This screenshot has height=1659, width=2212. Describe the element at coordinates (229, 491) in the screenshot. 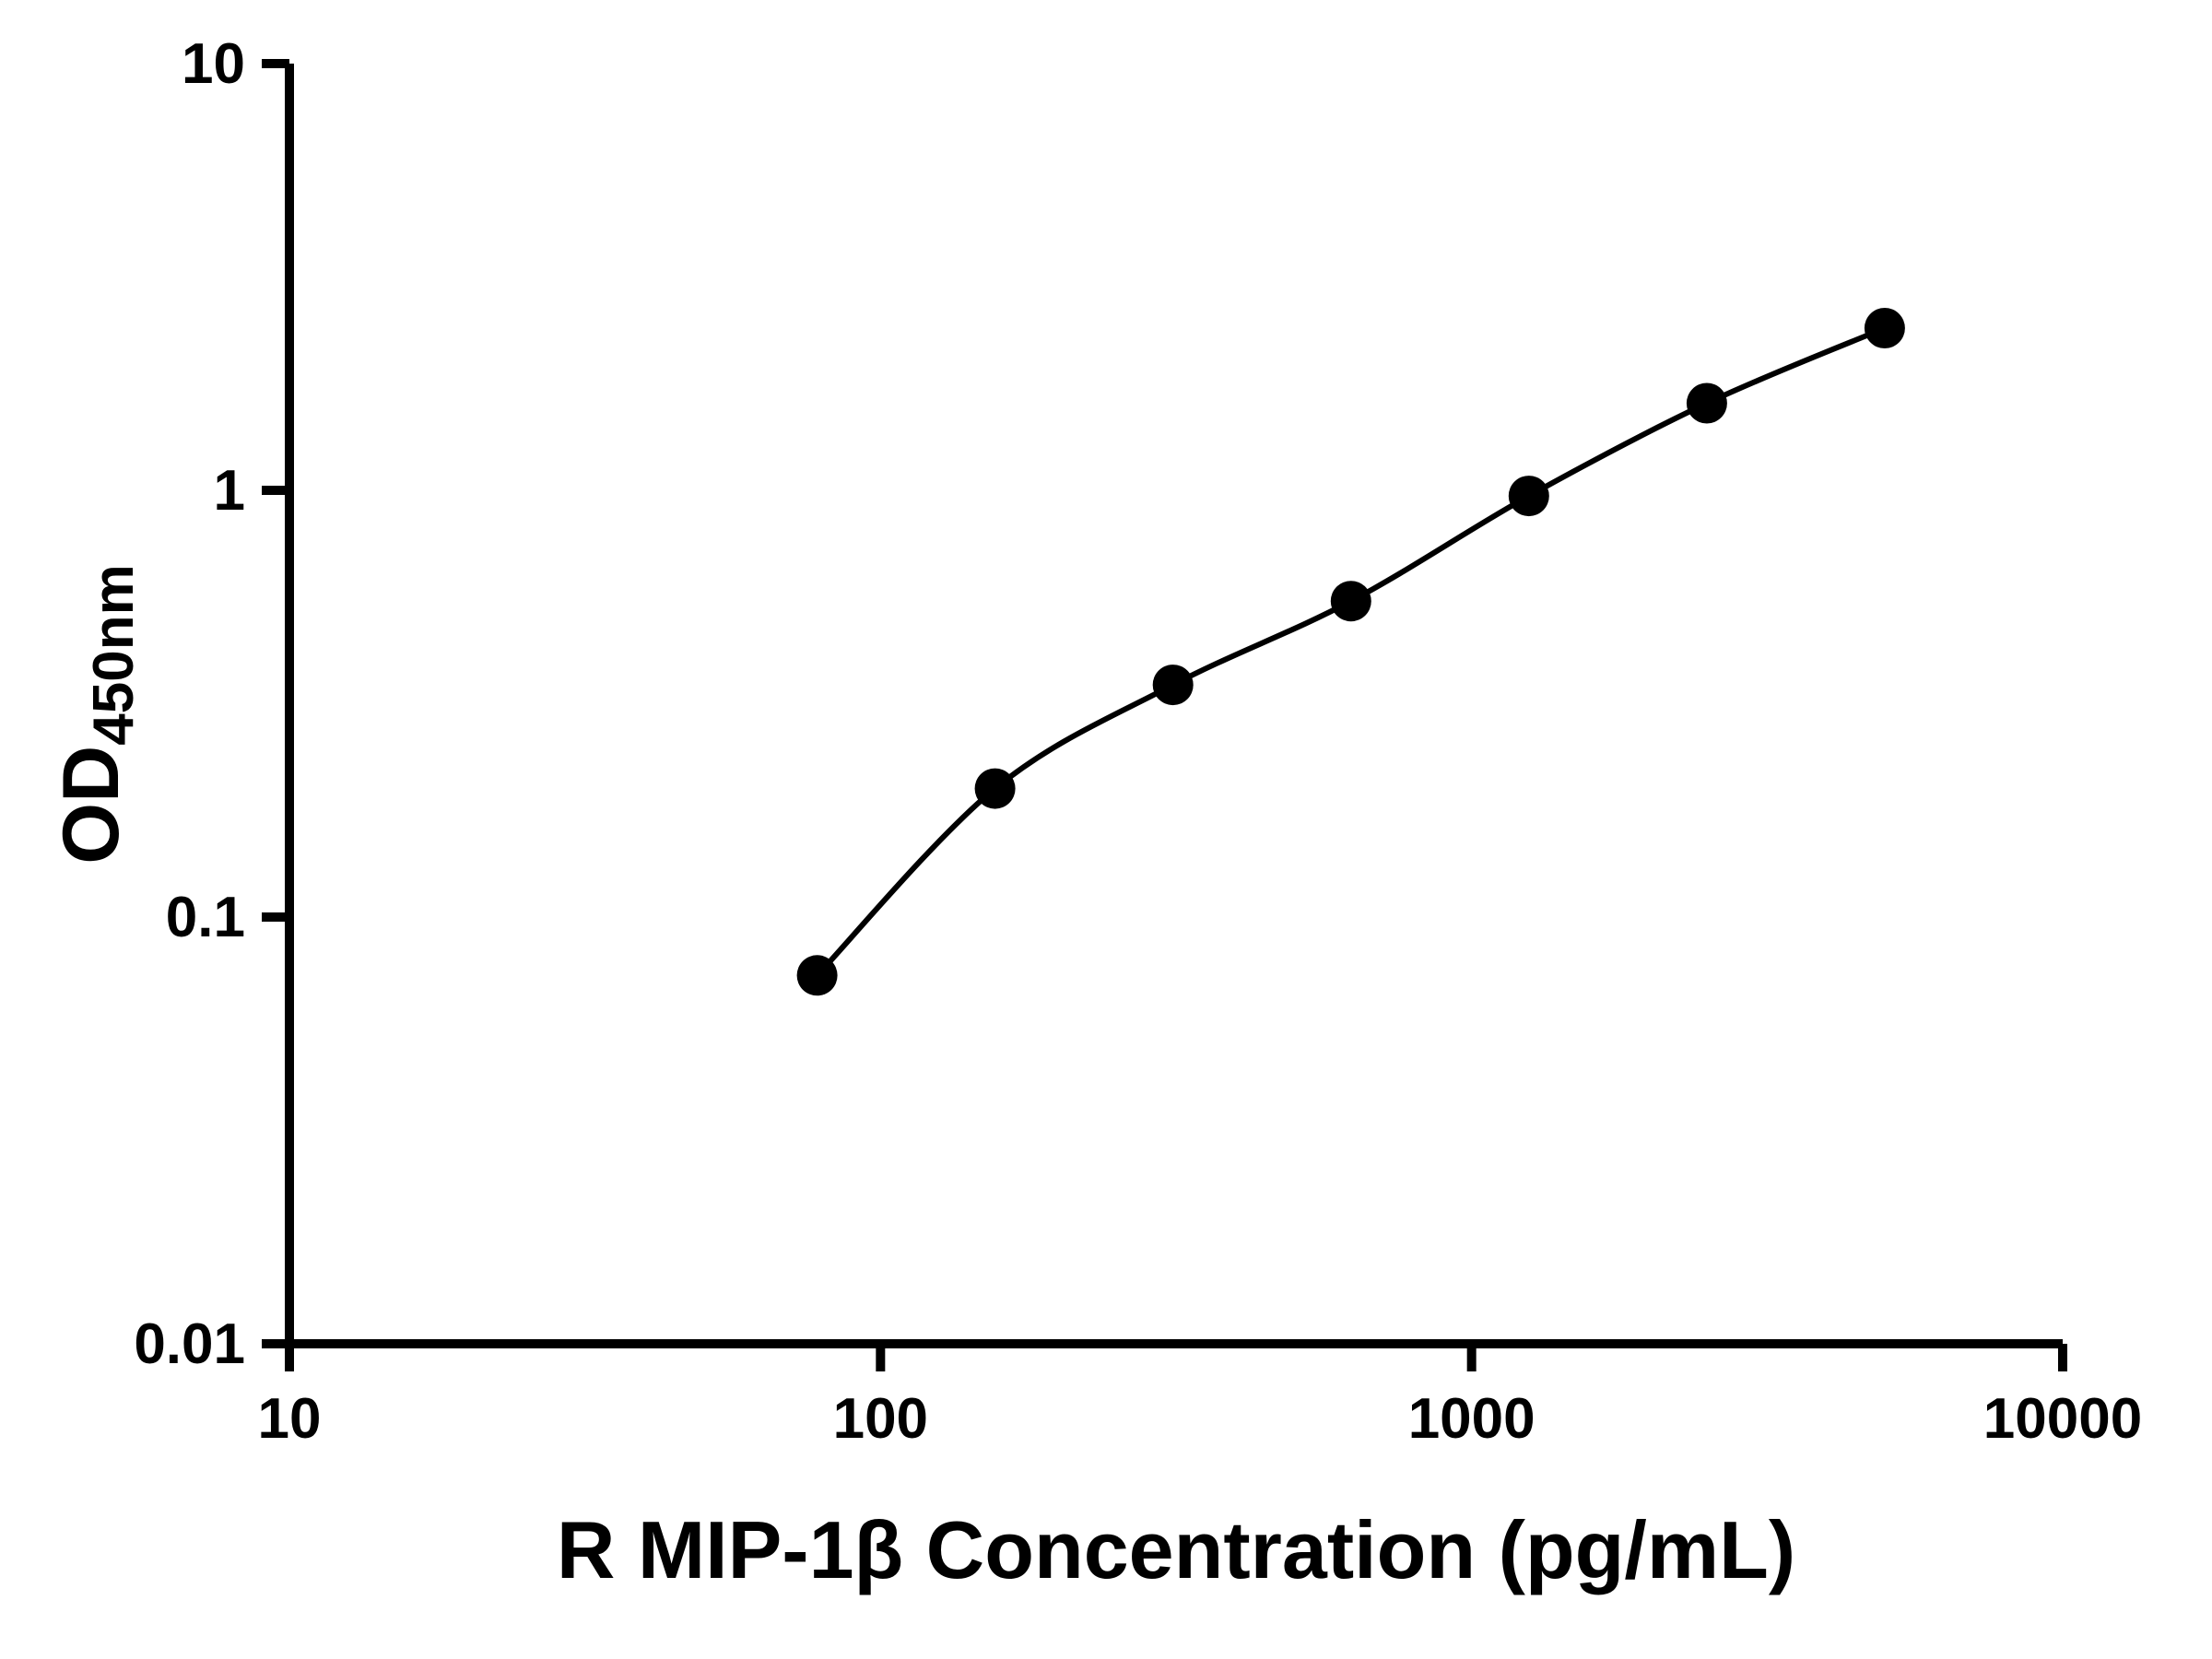

I see `y-tick-label: 1` at that location.